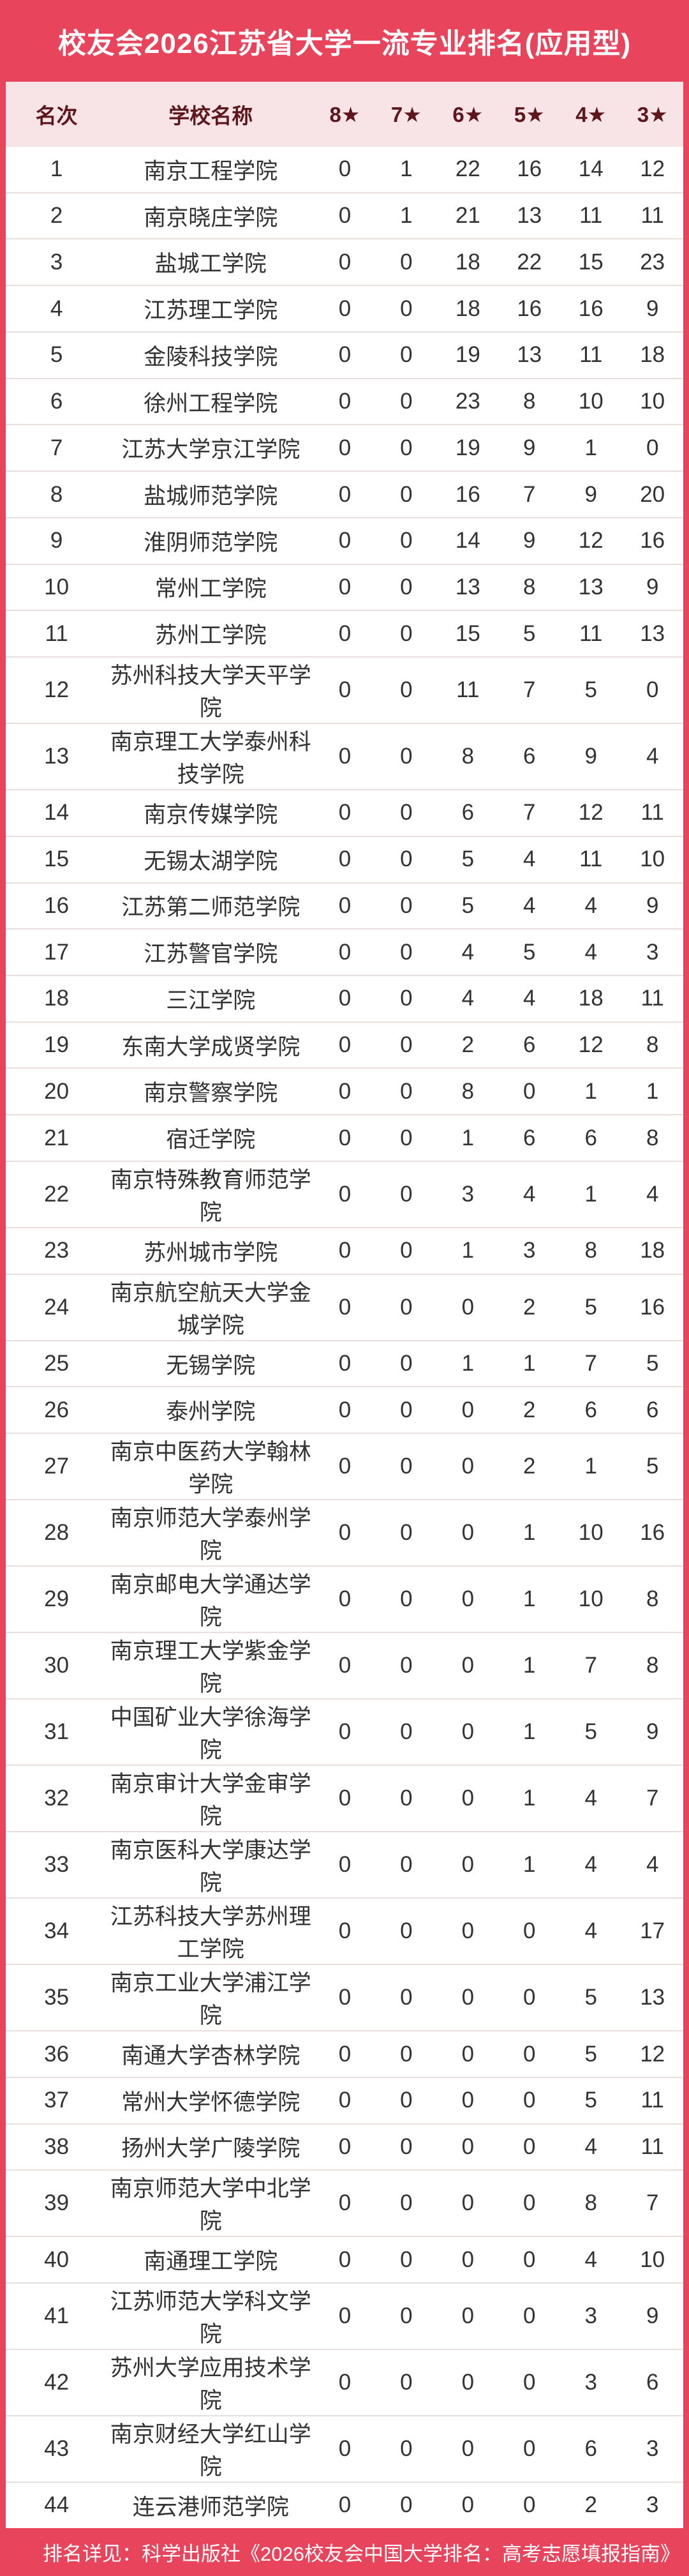  I want to click on rank-cell: 41, so click(57, 2316).